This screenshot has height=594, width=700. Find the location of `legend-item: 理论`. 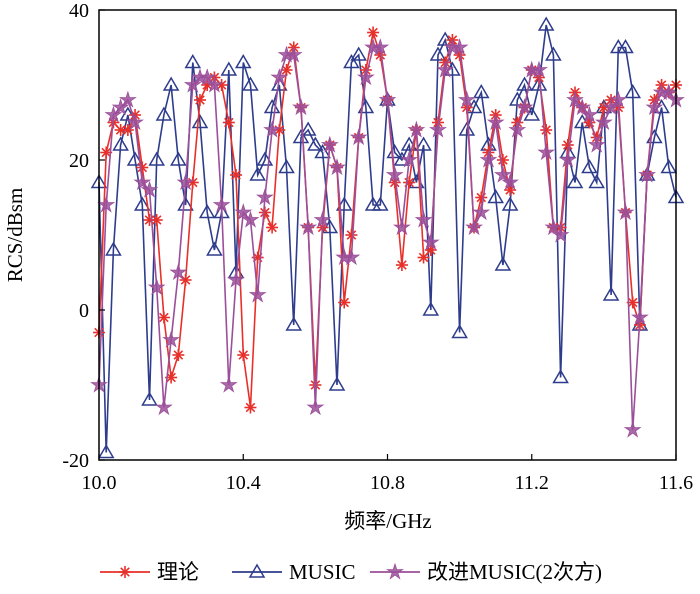

legend-item: 理论 is located at coordinates (149, 572).